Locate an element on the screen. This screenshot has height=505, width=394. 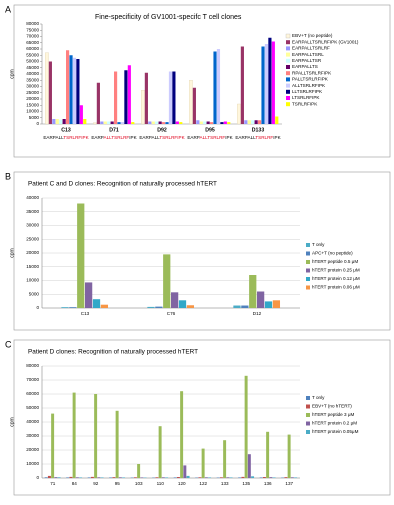
x-tick-label: 136 is located at coordinates (268, 483).